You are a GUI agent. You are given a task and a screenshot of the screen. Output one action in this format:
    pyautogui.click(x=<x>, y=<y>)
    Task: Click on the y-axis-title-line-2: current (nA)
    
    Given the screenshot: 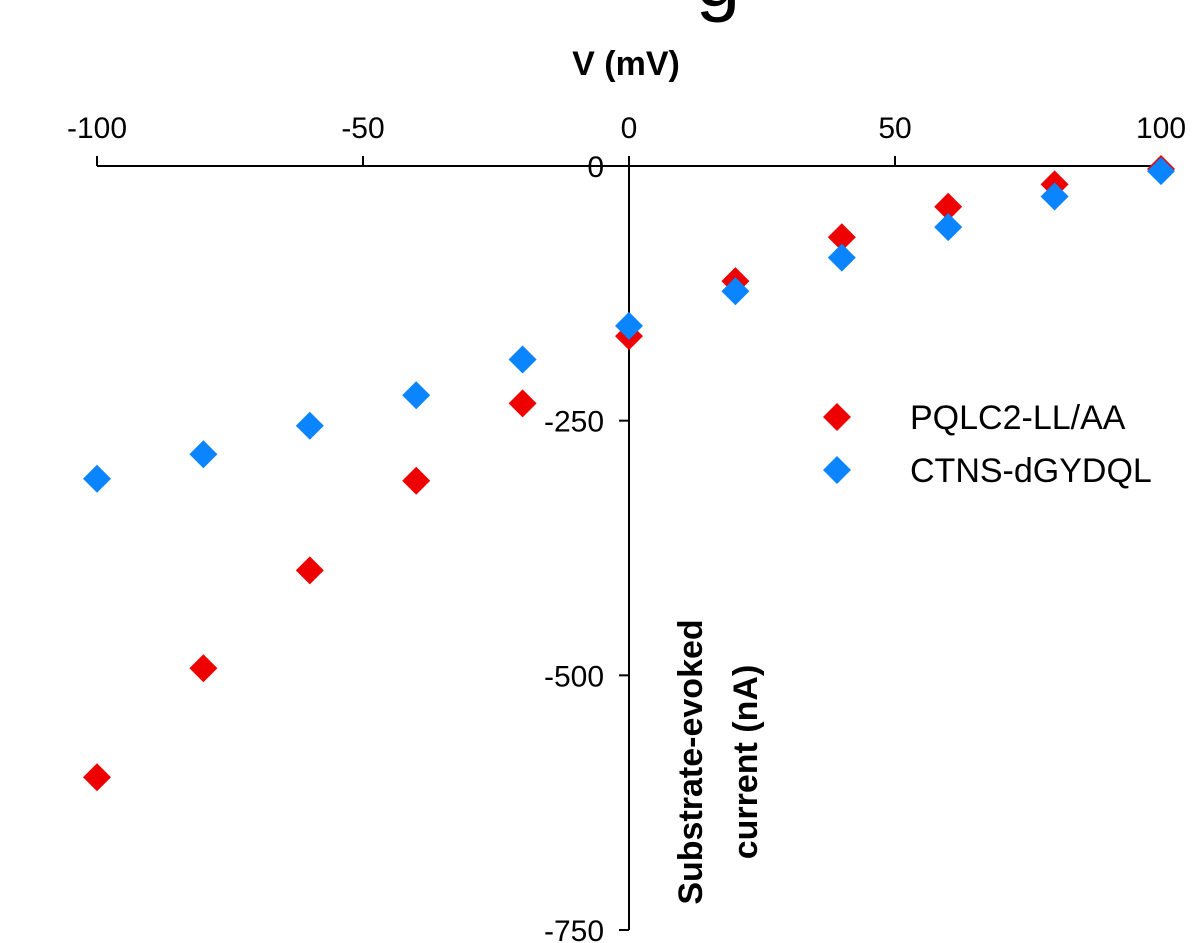 What is the action you would take?
    pyautogui.click(x=746, y=762)
    